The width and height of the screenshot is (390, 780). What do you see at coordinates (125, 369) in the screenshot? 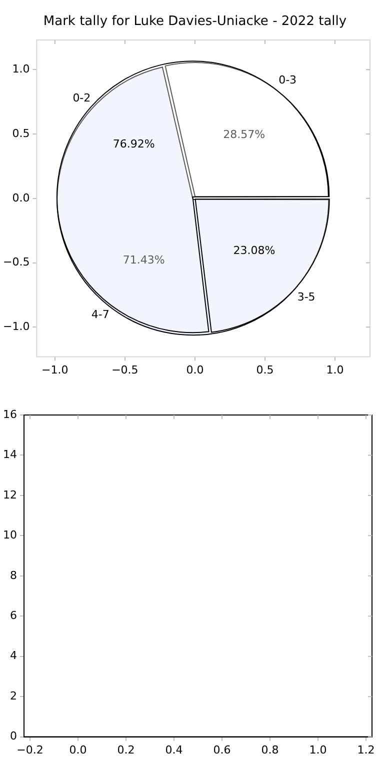
I see `x-tick-label: −0.5` at bounding box center [125, 369].